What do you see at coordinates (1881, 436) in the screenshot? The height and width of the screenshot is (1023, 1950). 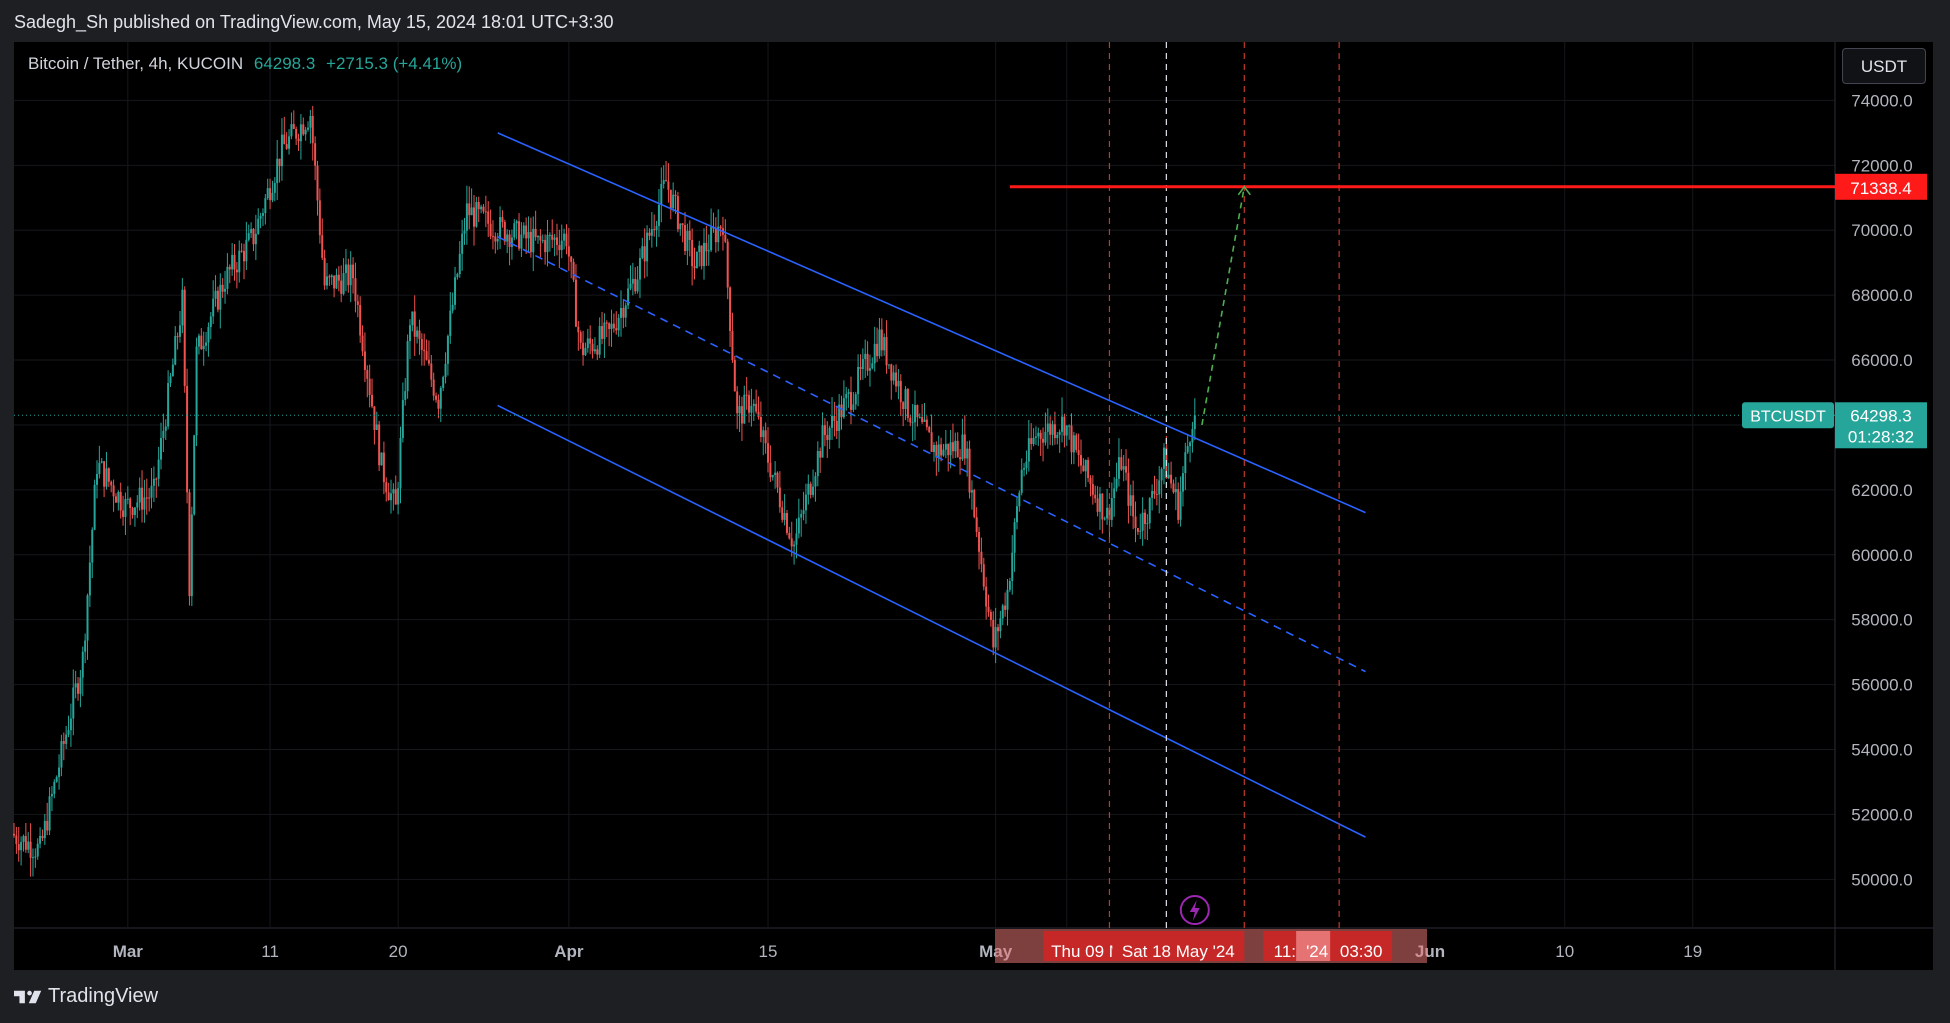 I see `countdown-label: 01:28:32` at bounding box center [1881, 436].